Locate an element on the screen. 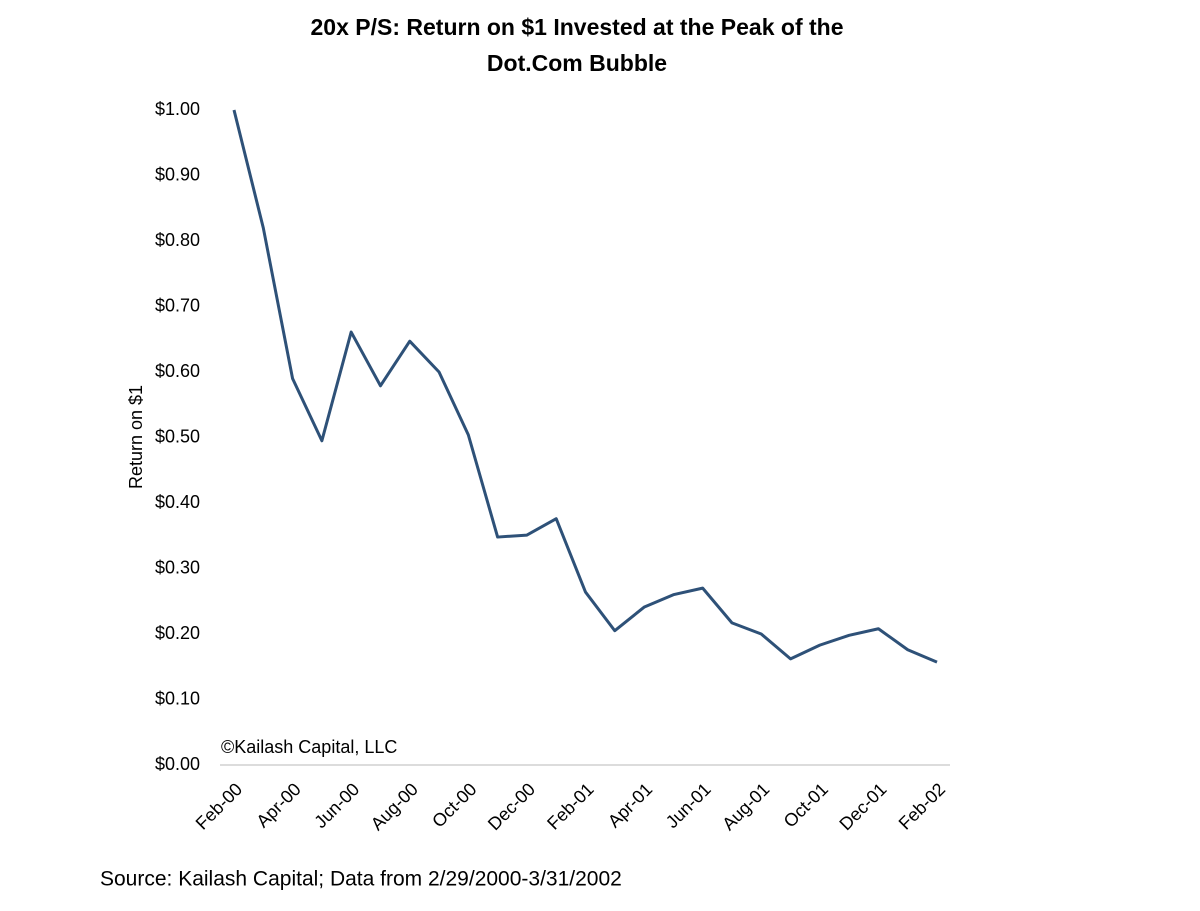  x-tick-label: Apr-00 is located at coordinates (278, 805).